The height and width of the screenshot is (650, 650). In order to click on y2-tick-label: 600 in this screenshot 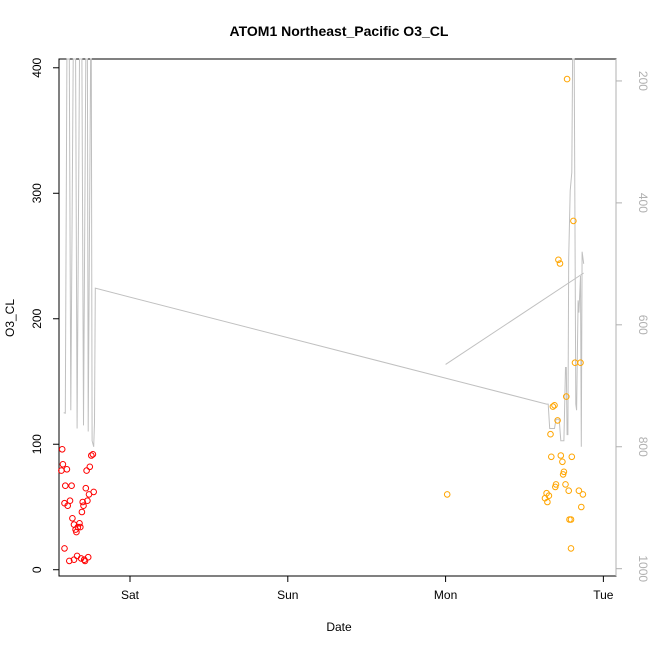, I will do `click(643, 325)`.